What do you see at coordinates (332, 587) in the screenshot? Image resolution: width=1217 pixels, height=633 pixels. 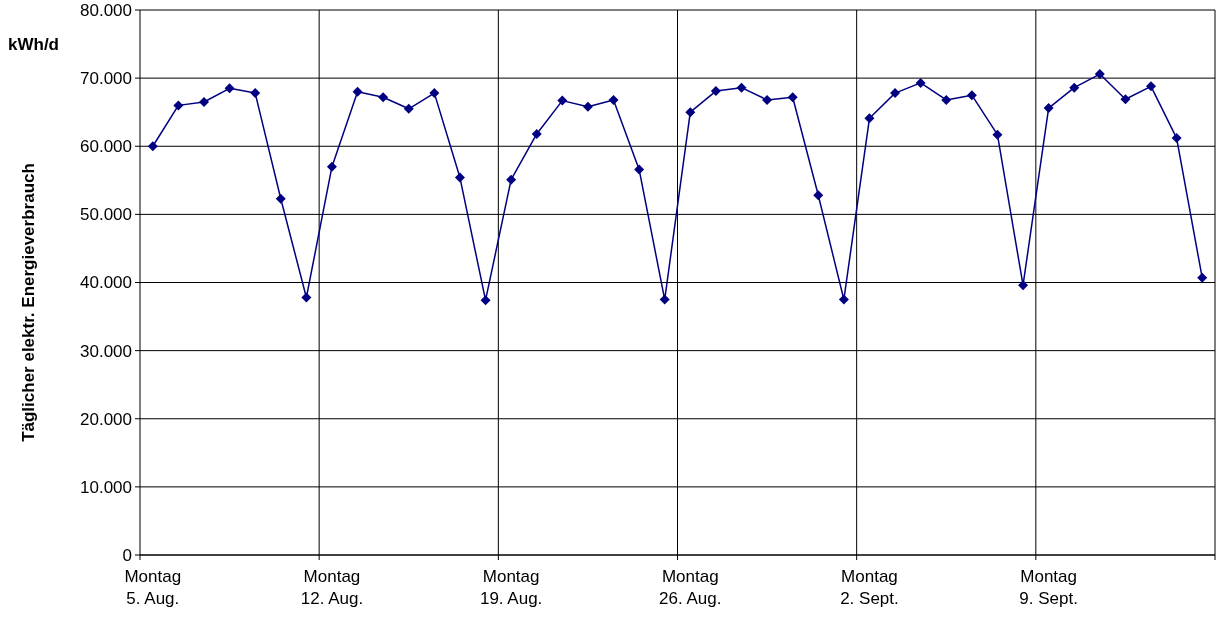 I see `x-tick-label: Montag 12. Aug.` at bounding box center [332, 587].